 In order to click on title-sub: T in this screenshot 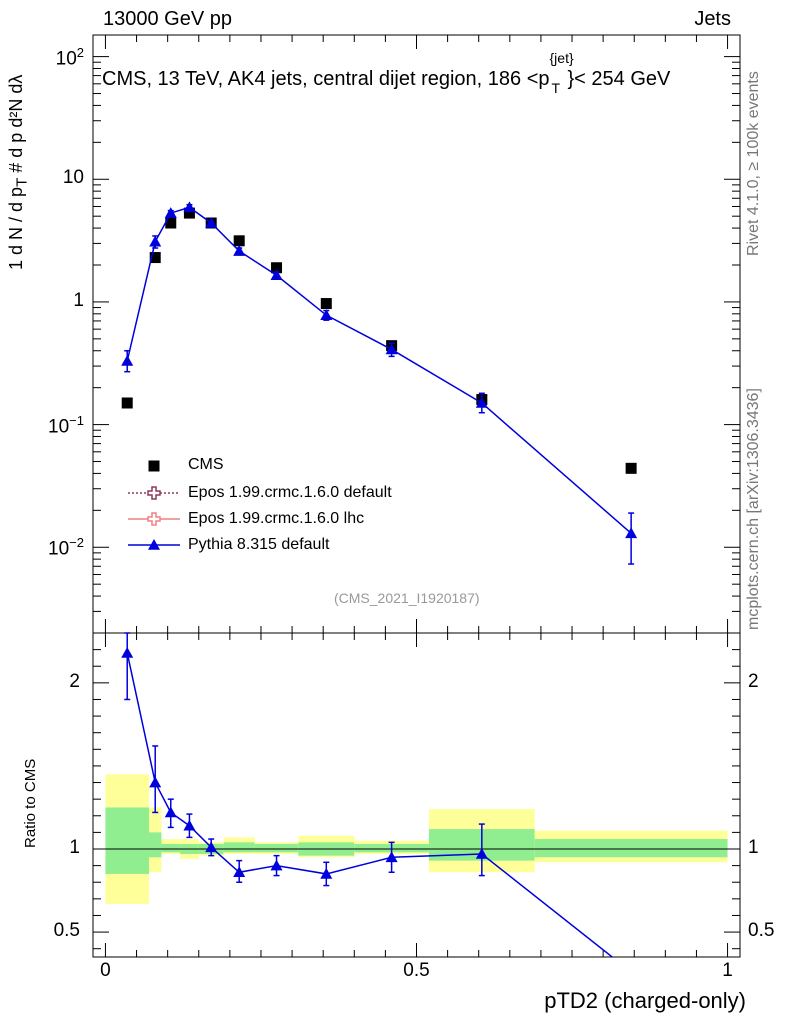, I will do `click(556, 88)`.